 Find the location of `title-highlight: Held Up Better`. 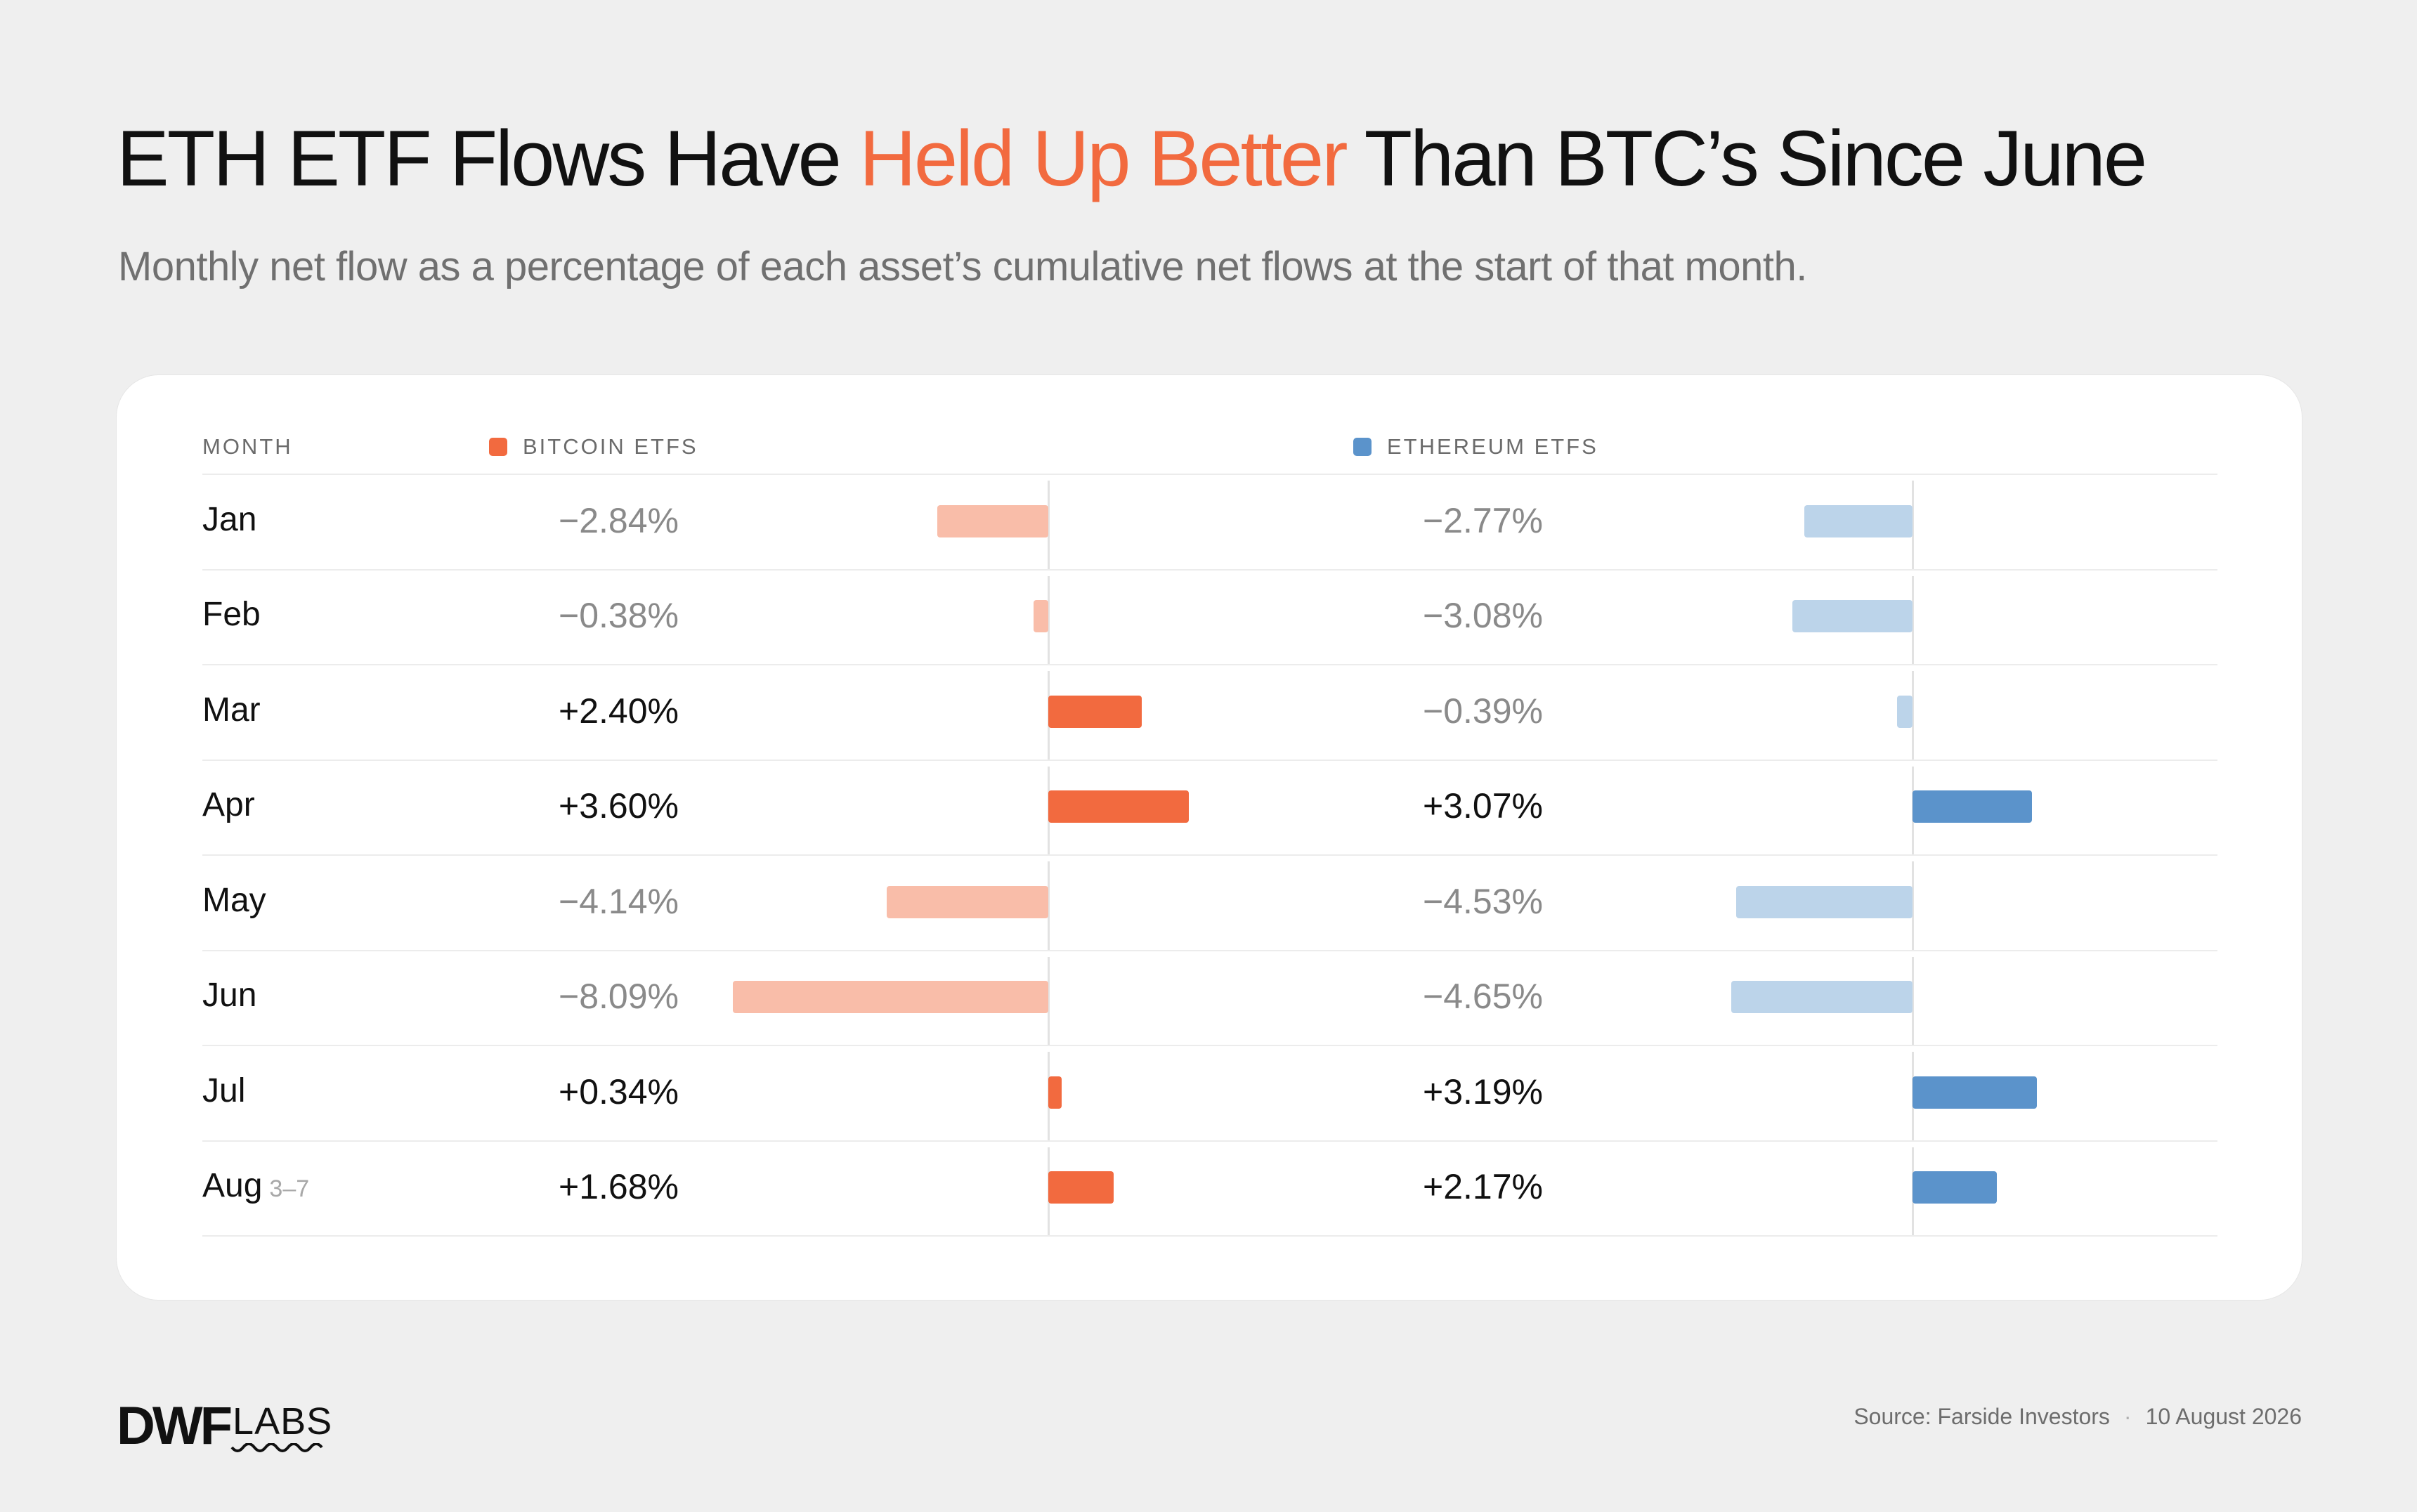

title-highlight: Held Up Better is located at coordinates (1103, 158).